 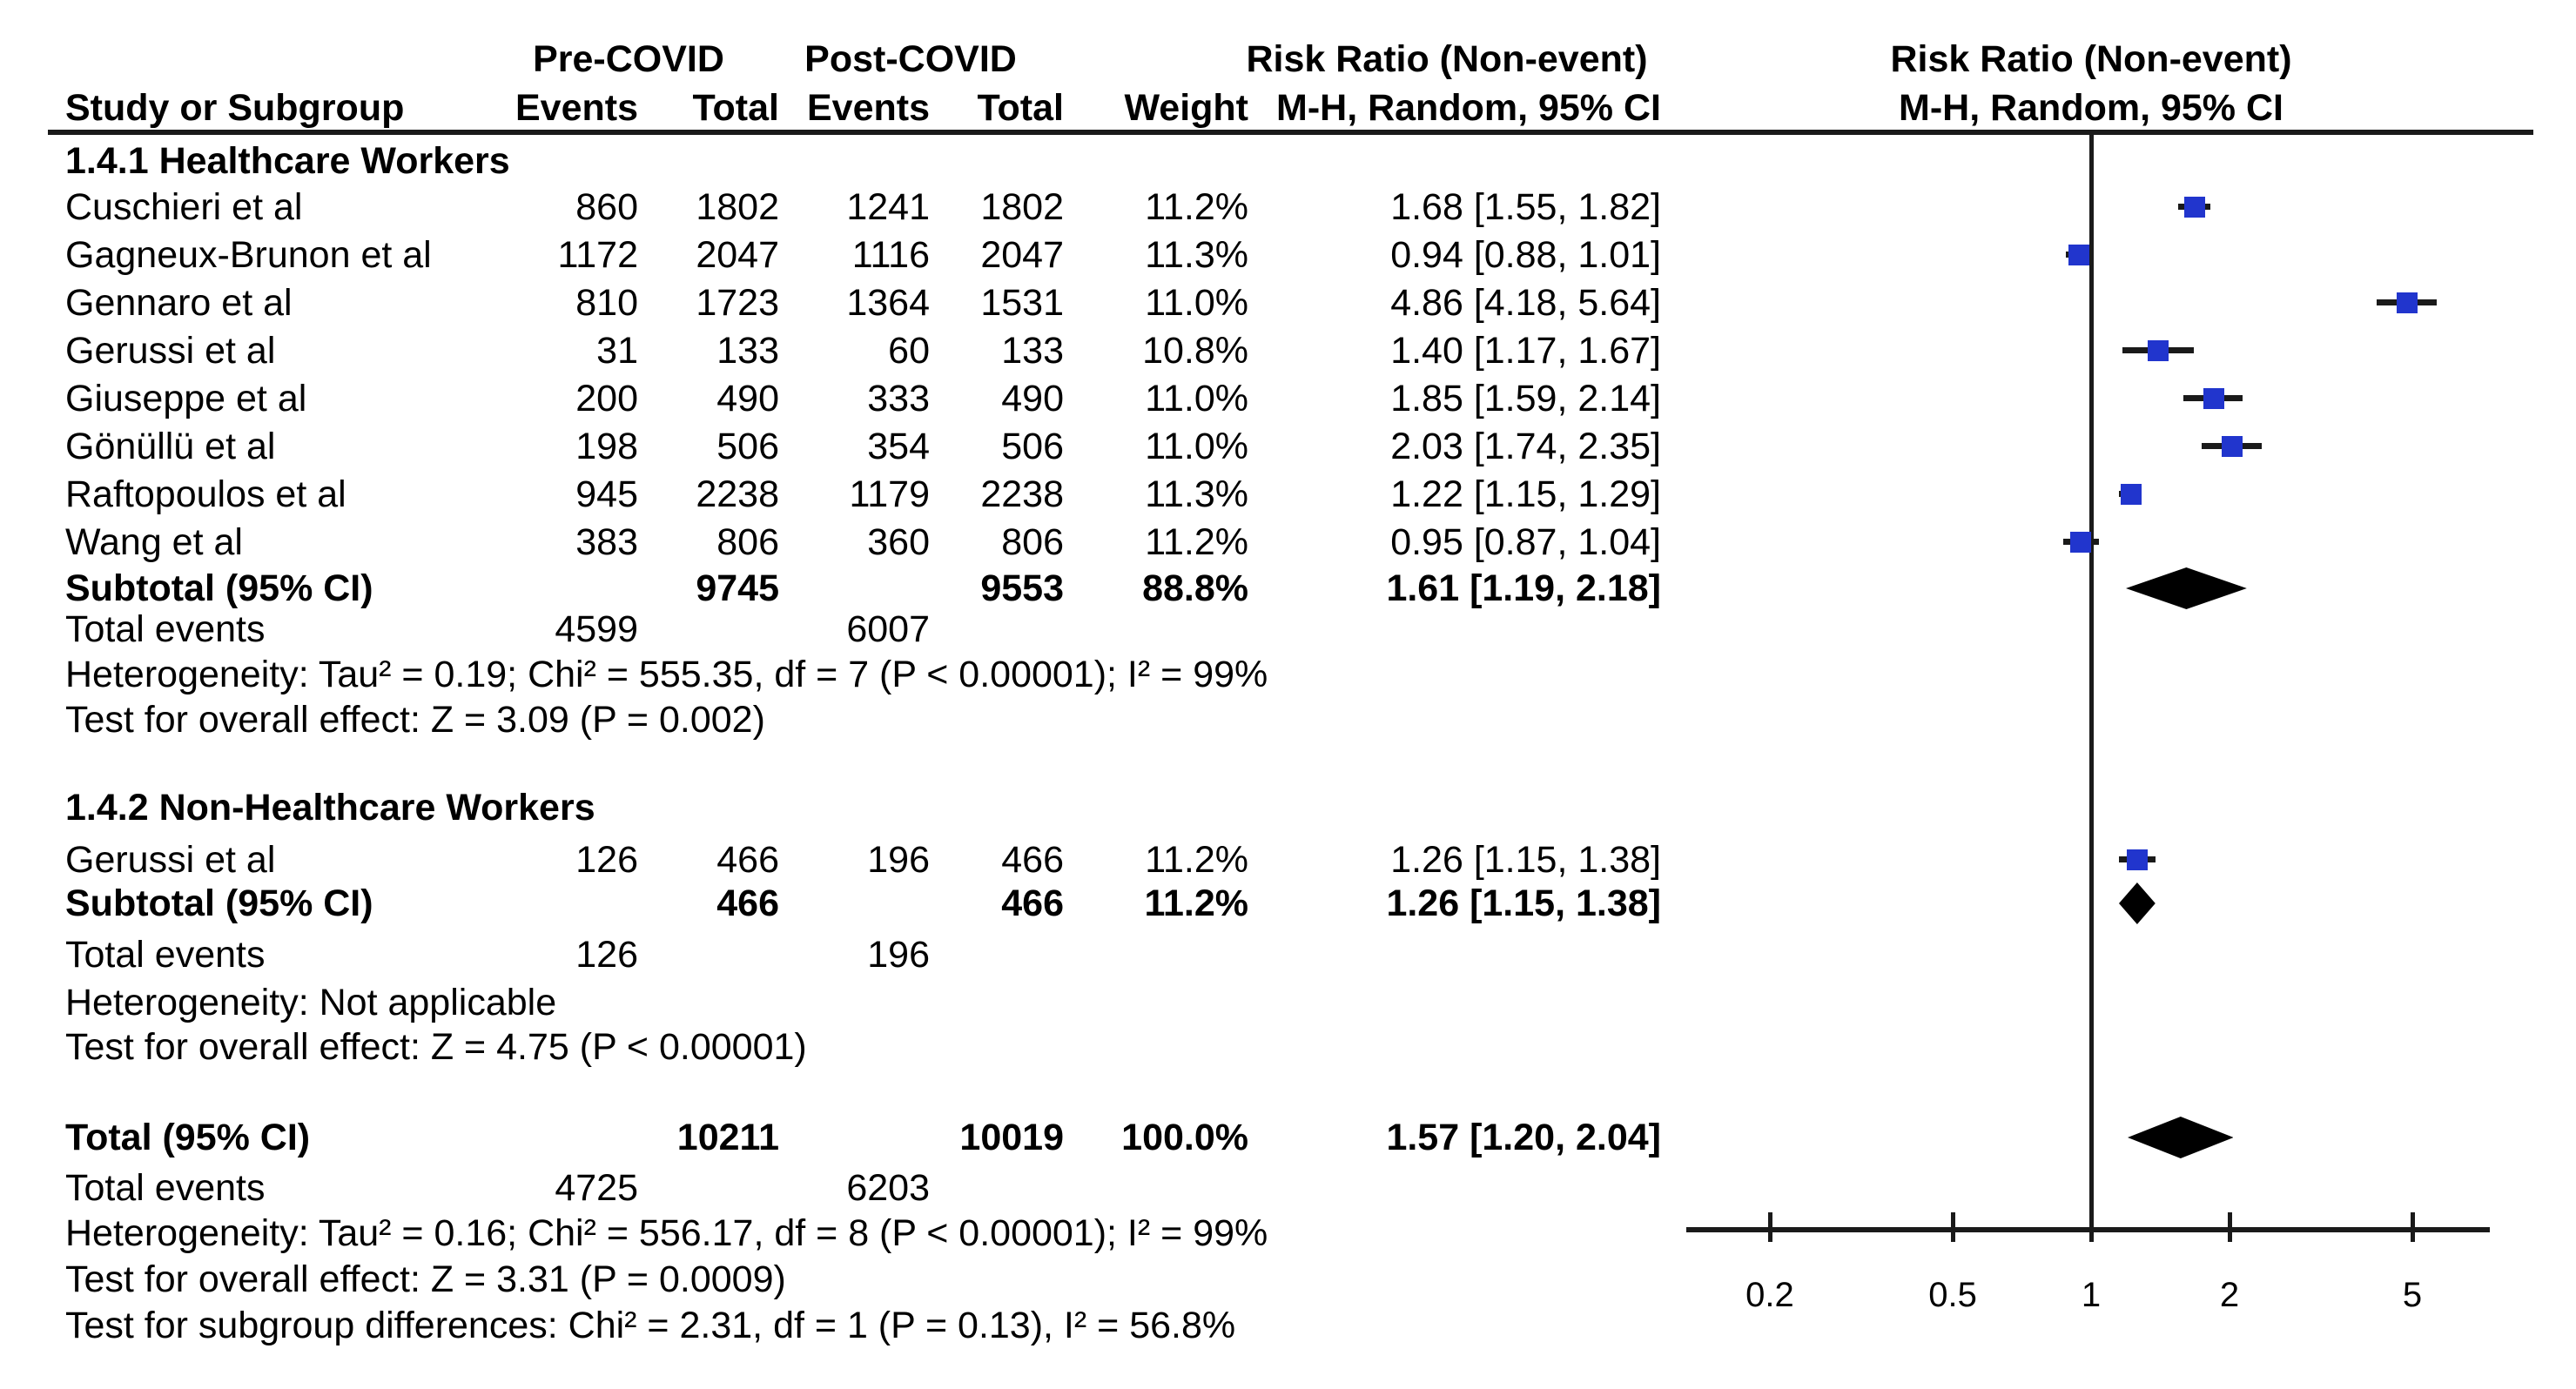 What do you see at coordinates (2091, 1295) in the screenshot?
I see `axis-tick-label: 1` at bounding box center [2091, 1295].